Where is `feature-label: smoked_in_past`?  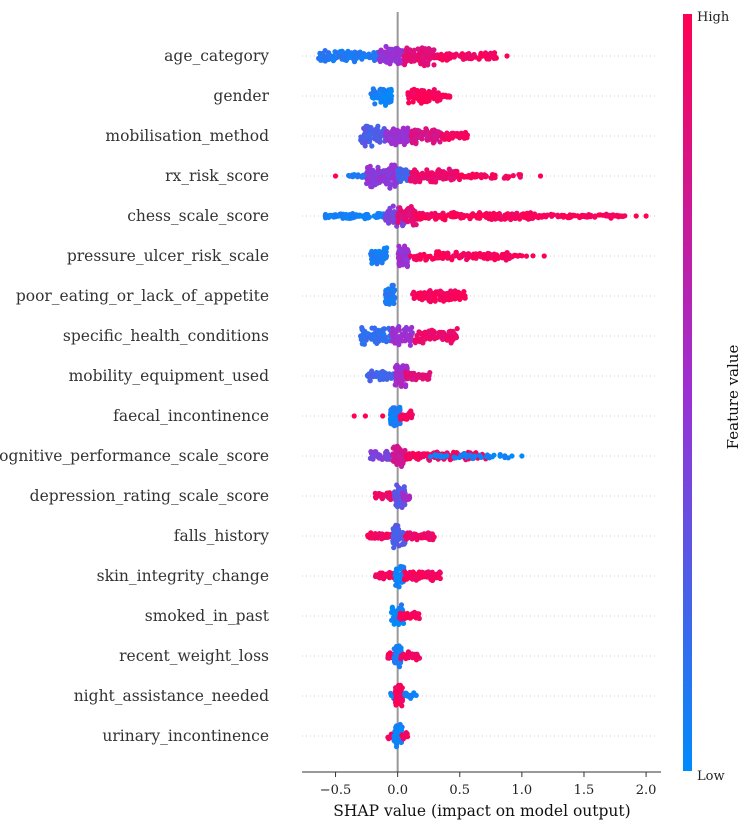 feature-label: smoked_in_past is located at coordinates (207, 616).